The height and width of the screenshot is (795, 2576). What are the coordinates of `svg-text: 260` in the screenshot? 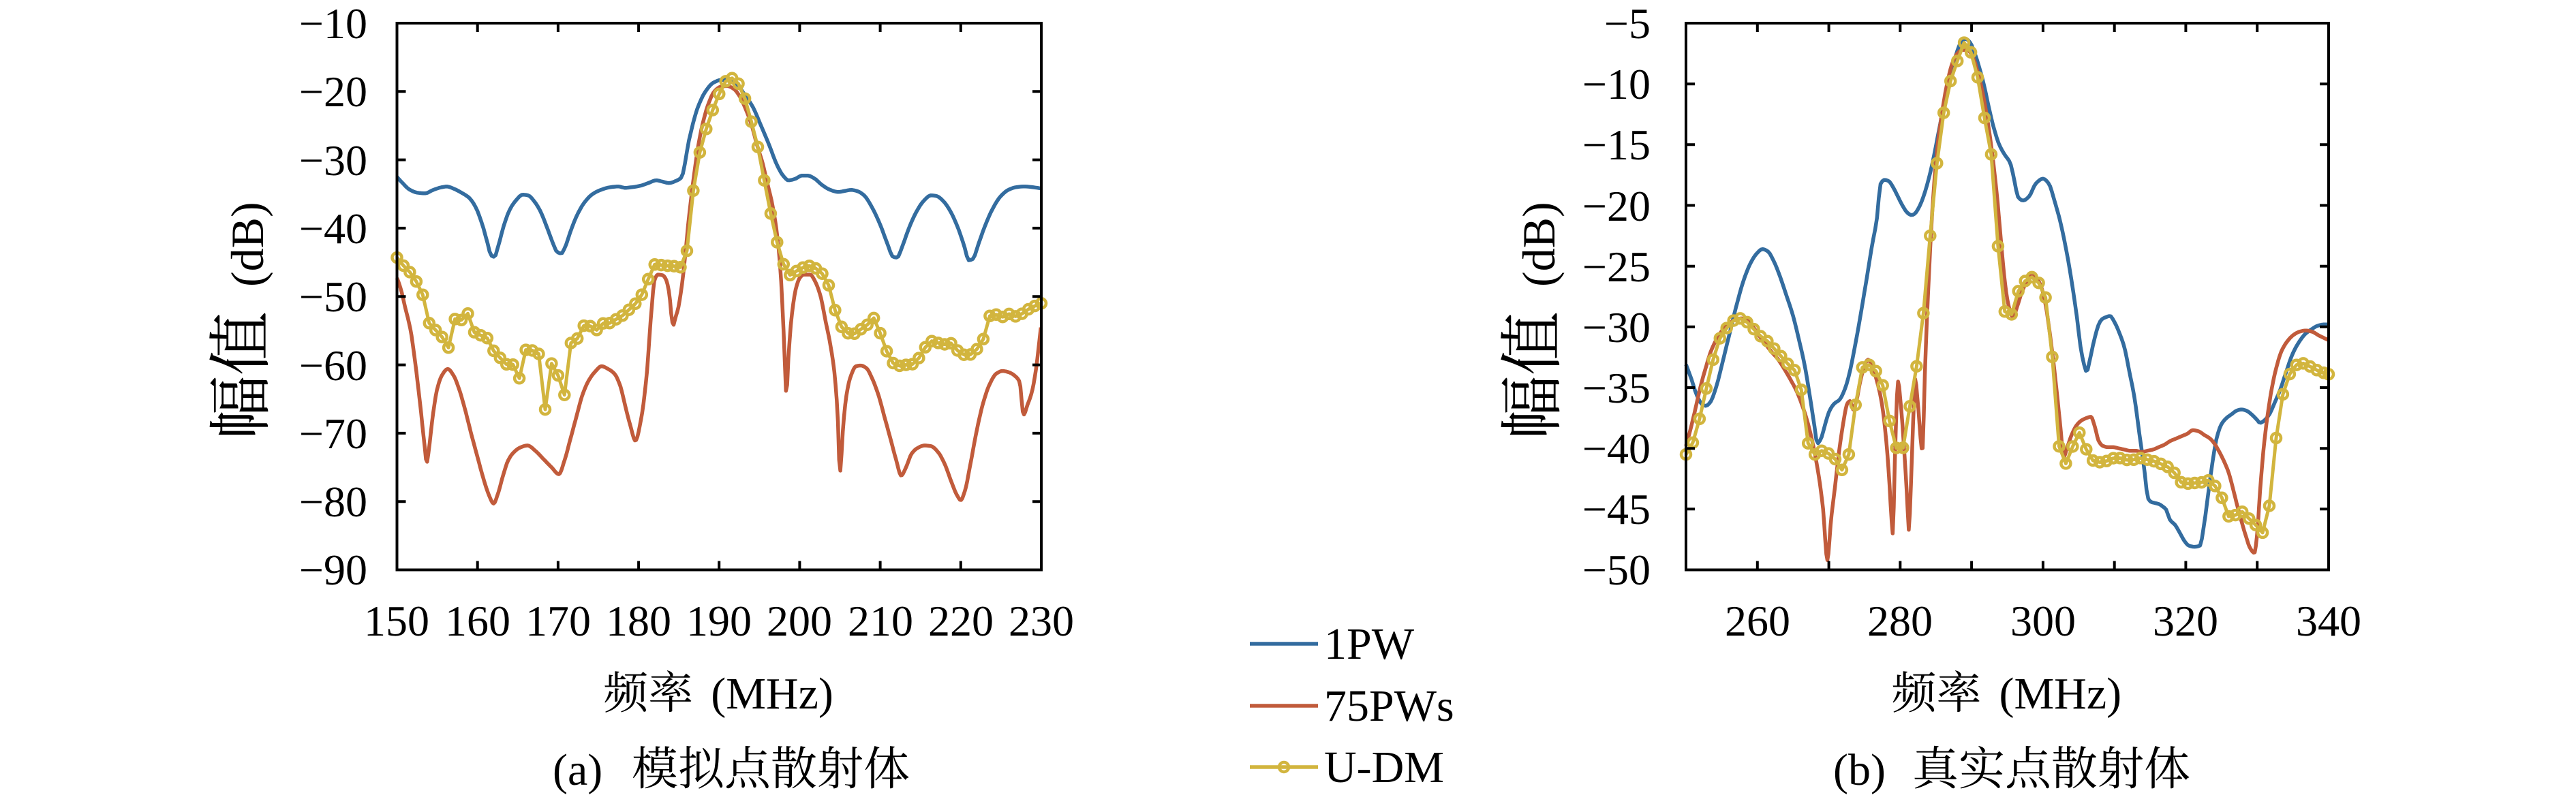 It's located at (1757, 621).